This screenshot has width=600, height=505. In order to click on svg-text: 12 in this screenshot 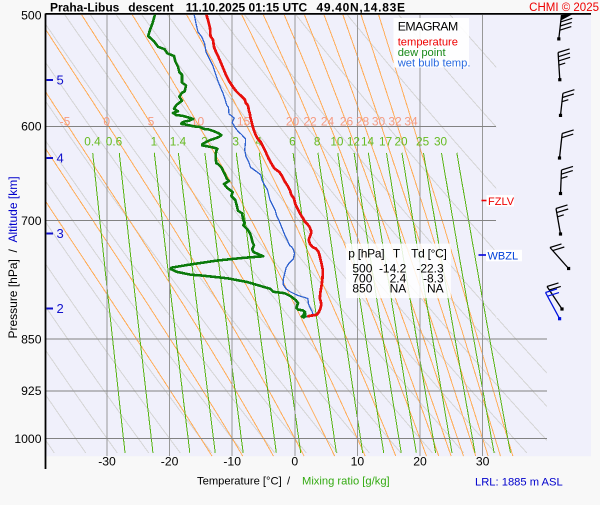, I will do `click(353, 141)`.